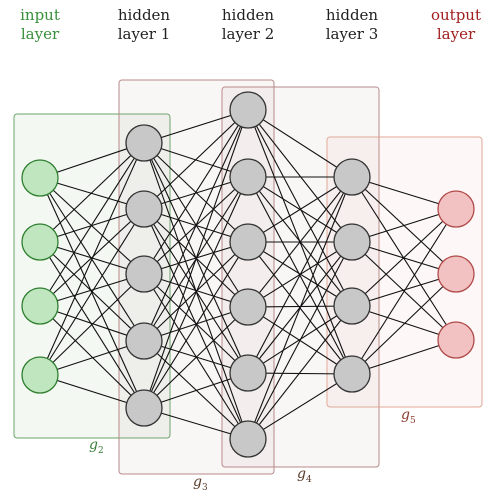 Image resolution: width=499 pixels, height=498 pixels. I want to click on g3-label-sub: 3, so click(204, 487).